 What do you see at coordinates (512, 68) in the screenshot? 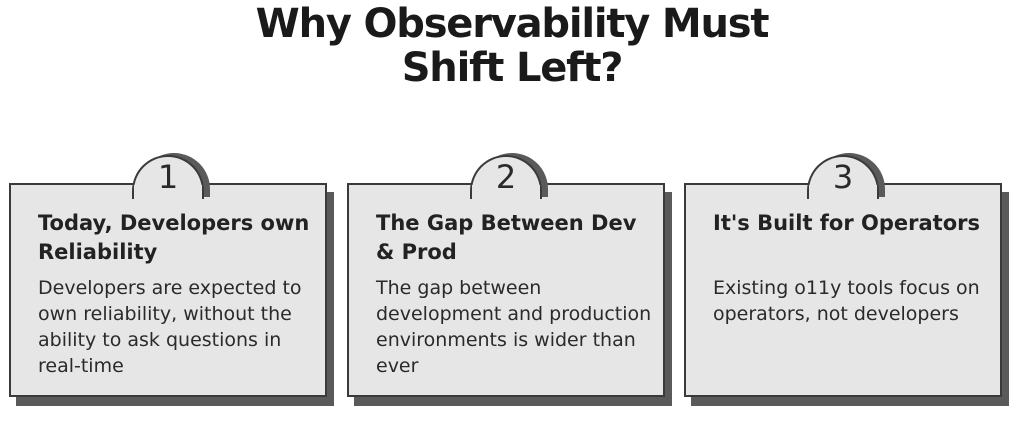
I see `page-title-line-2: Shift Left?` at bounding box center [512, 68].